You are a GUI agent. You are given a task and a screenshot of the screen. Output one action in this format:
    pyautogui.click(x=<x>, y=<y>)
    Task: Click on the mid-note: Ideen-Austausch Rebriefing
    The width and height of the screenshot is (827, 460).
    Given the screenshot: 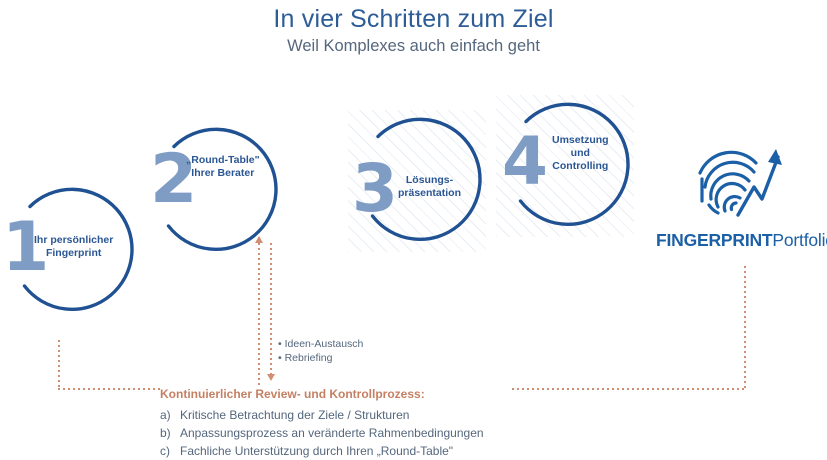 What is the action you would take?
    pyautogui.click(x=353, y=351)
    